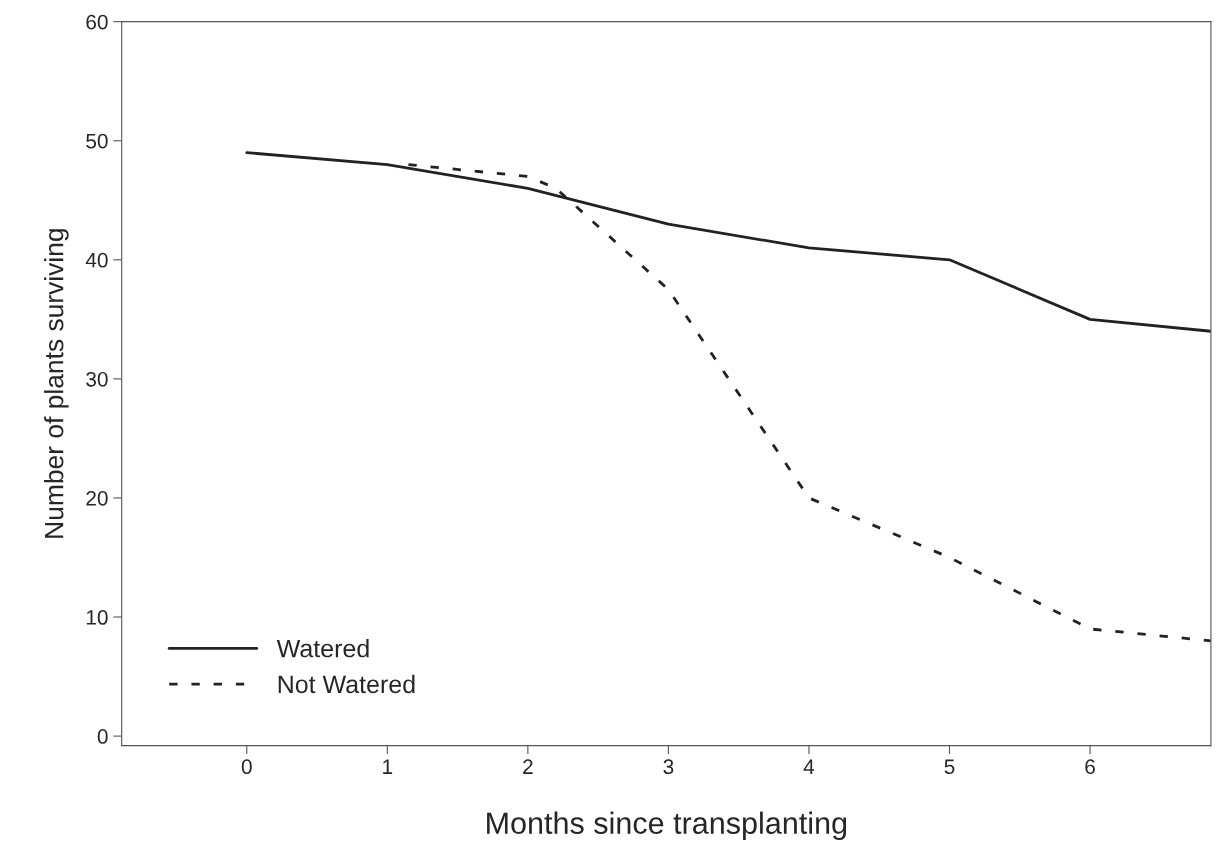  Describe the element at coordinates (949, 767) in the screenshot. I see `x-tick-label: 5` at that location.